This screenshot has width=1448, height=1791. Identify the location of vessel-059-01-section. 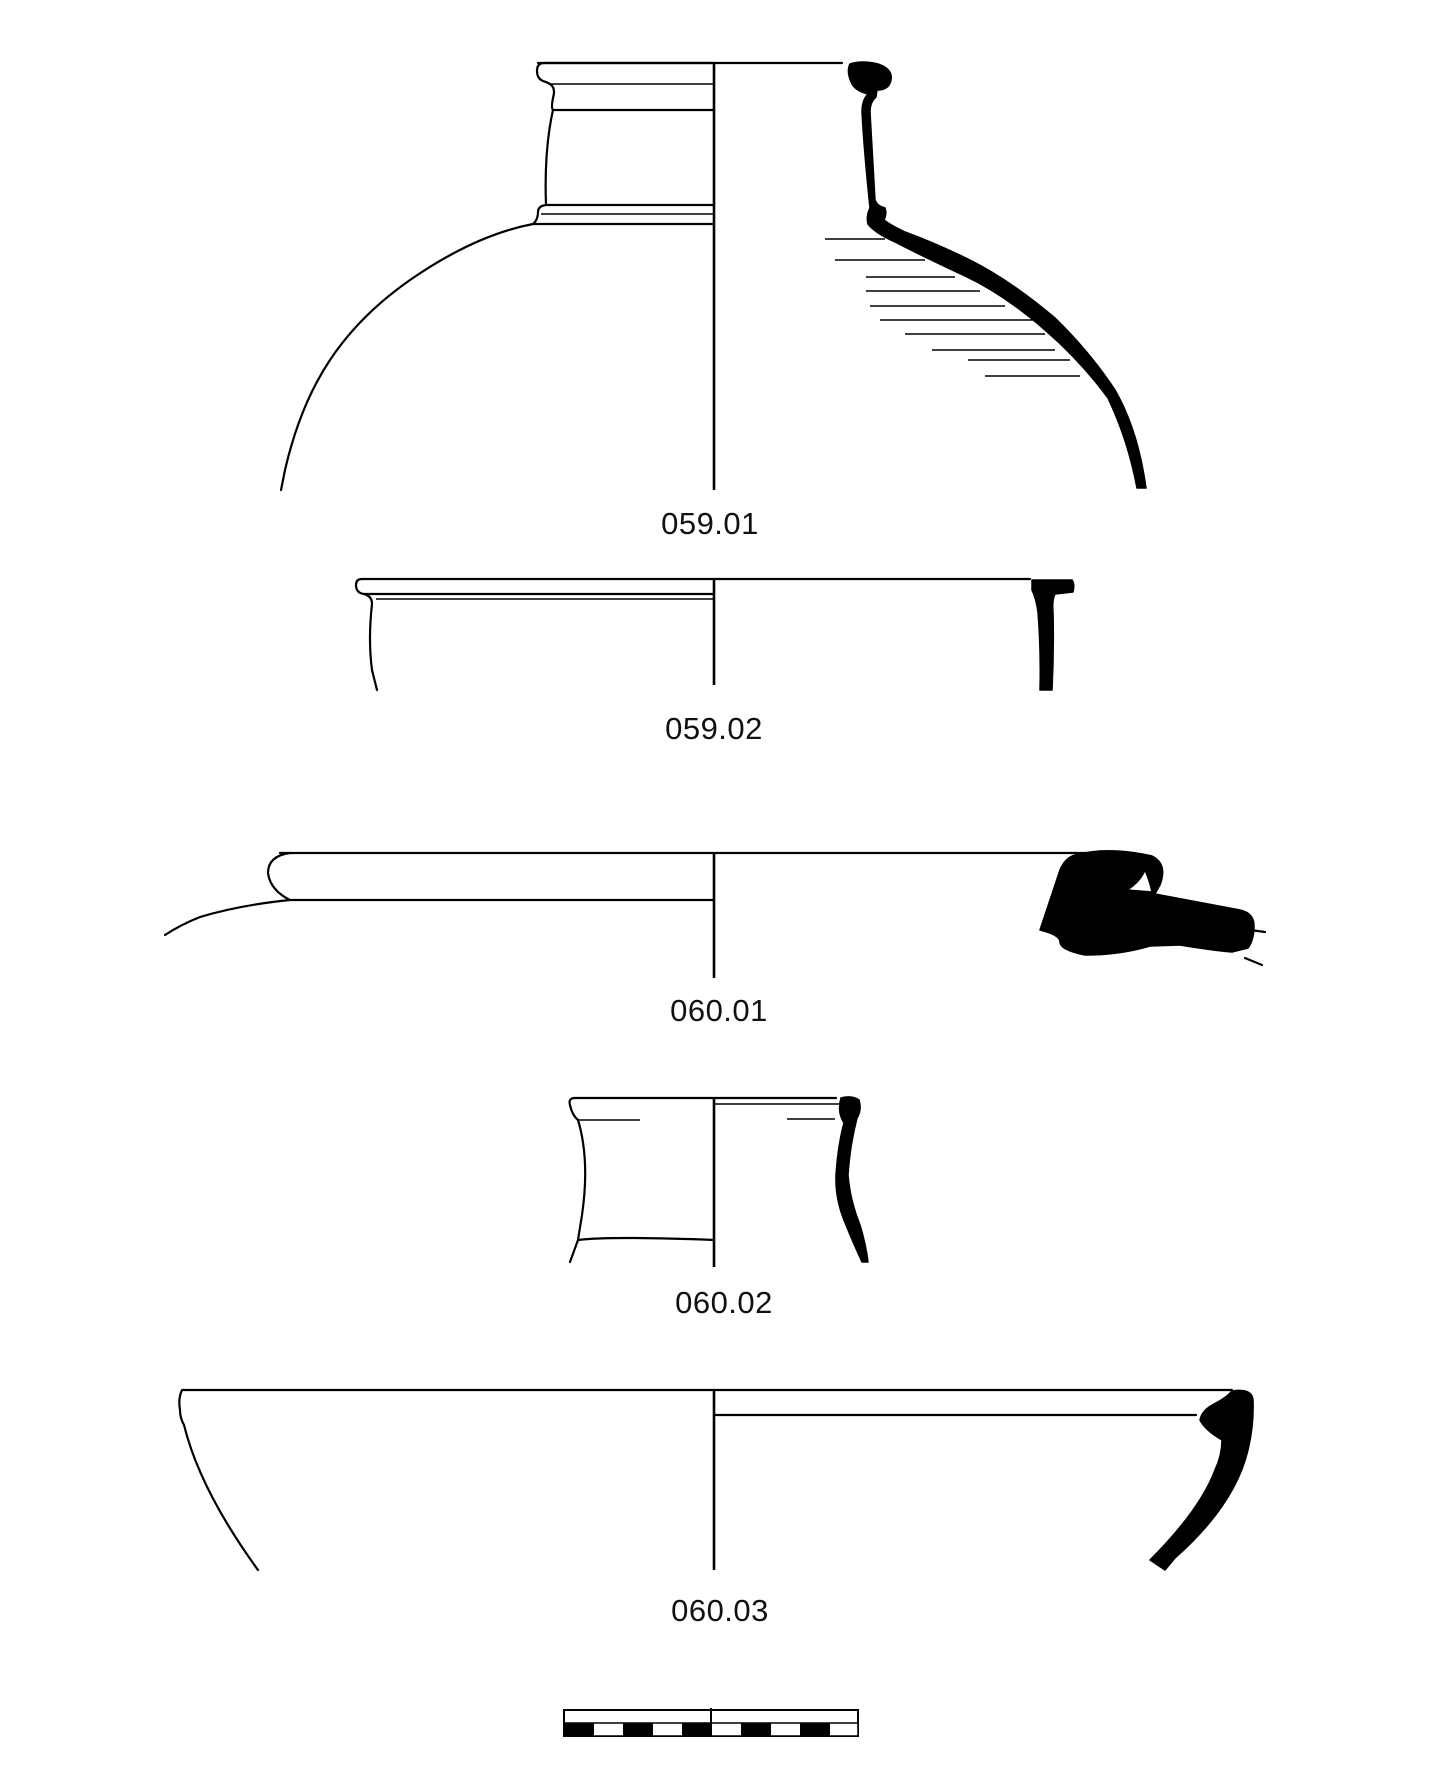
(997, 275).